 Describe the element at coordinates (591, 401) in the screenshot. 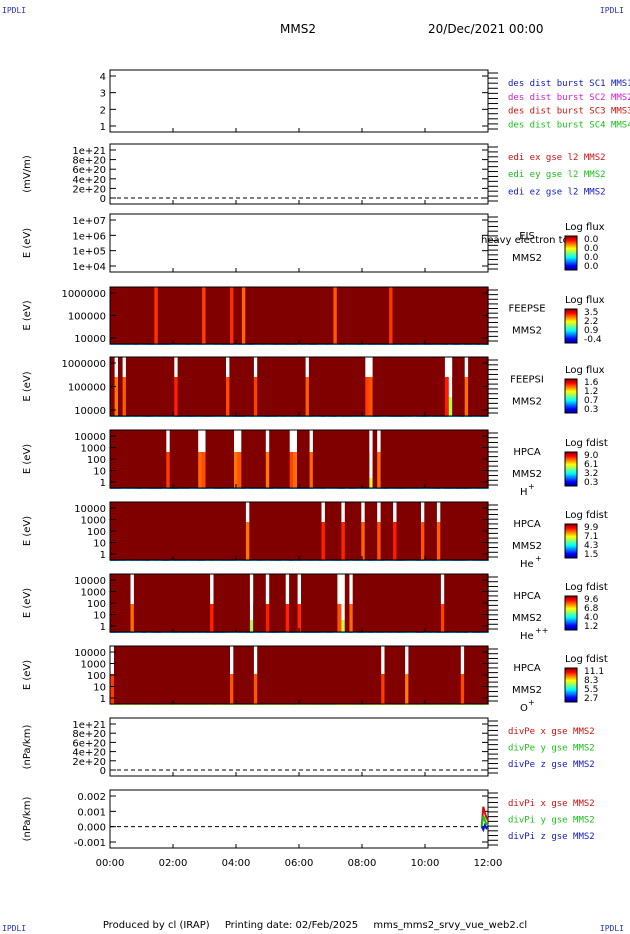

I see `colorbar-tick-label: 0.7` at that location.